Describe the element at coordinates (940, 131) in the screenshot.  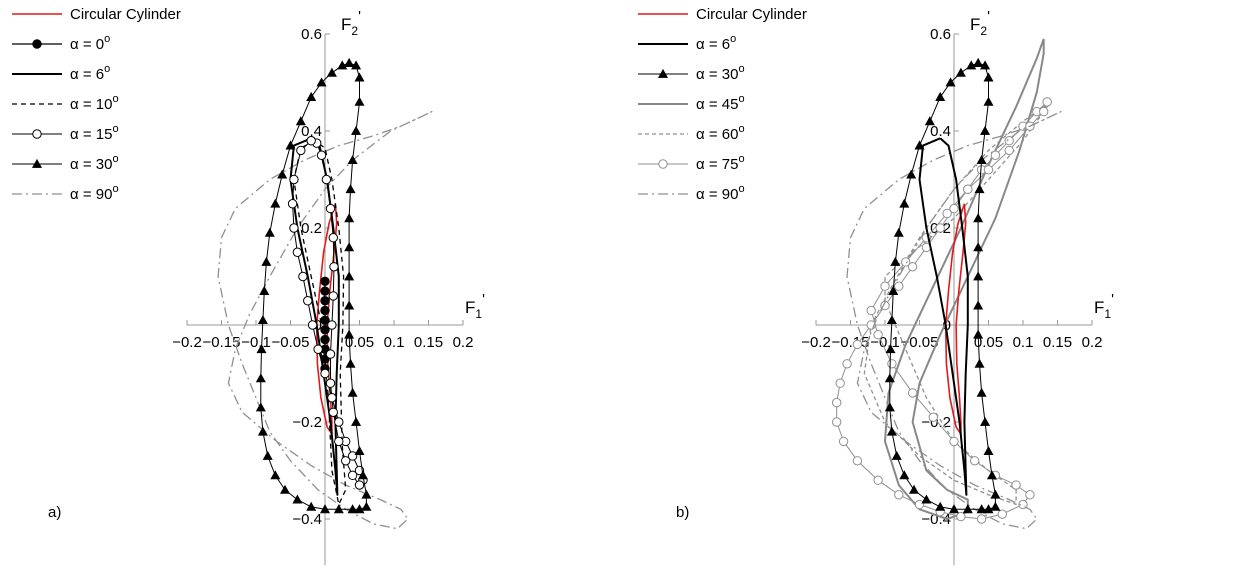
I see `y-tick-label: 0.4` at that location.